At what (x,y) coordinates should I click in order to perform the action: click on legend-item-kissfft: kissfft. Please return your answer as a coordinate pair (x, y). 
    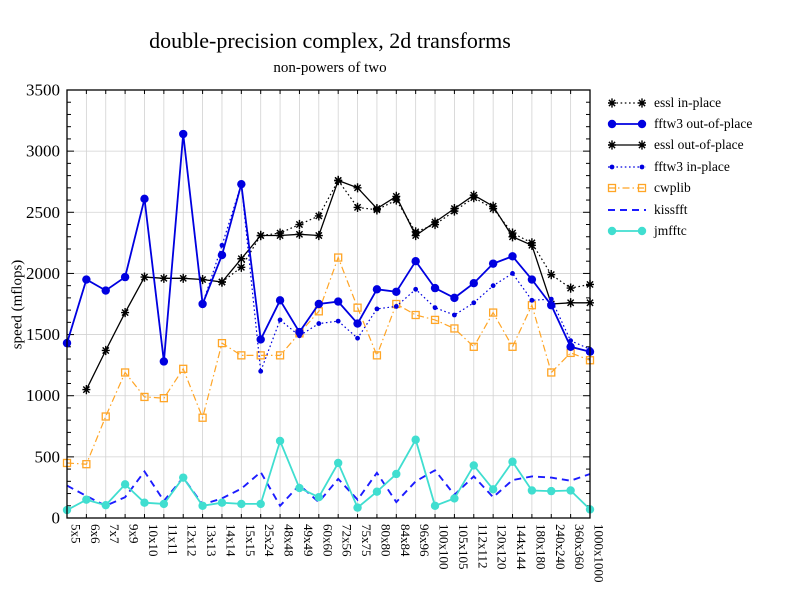
    Looking at the image, I should click on (679, 209).